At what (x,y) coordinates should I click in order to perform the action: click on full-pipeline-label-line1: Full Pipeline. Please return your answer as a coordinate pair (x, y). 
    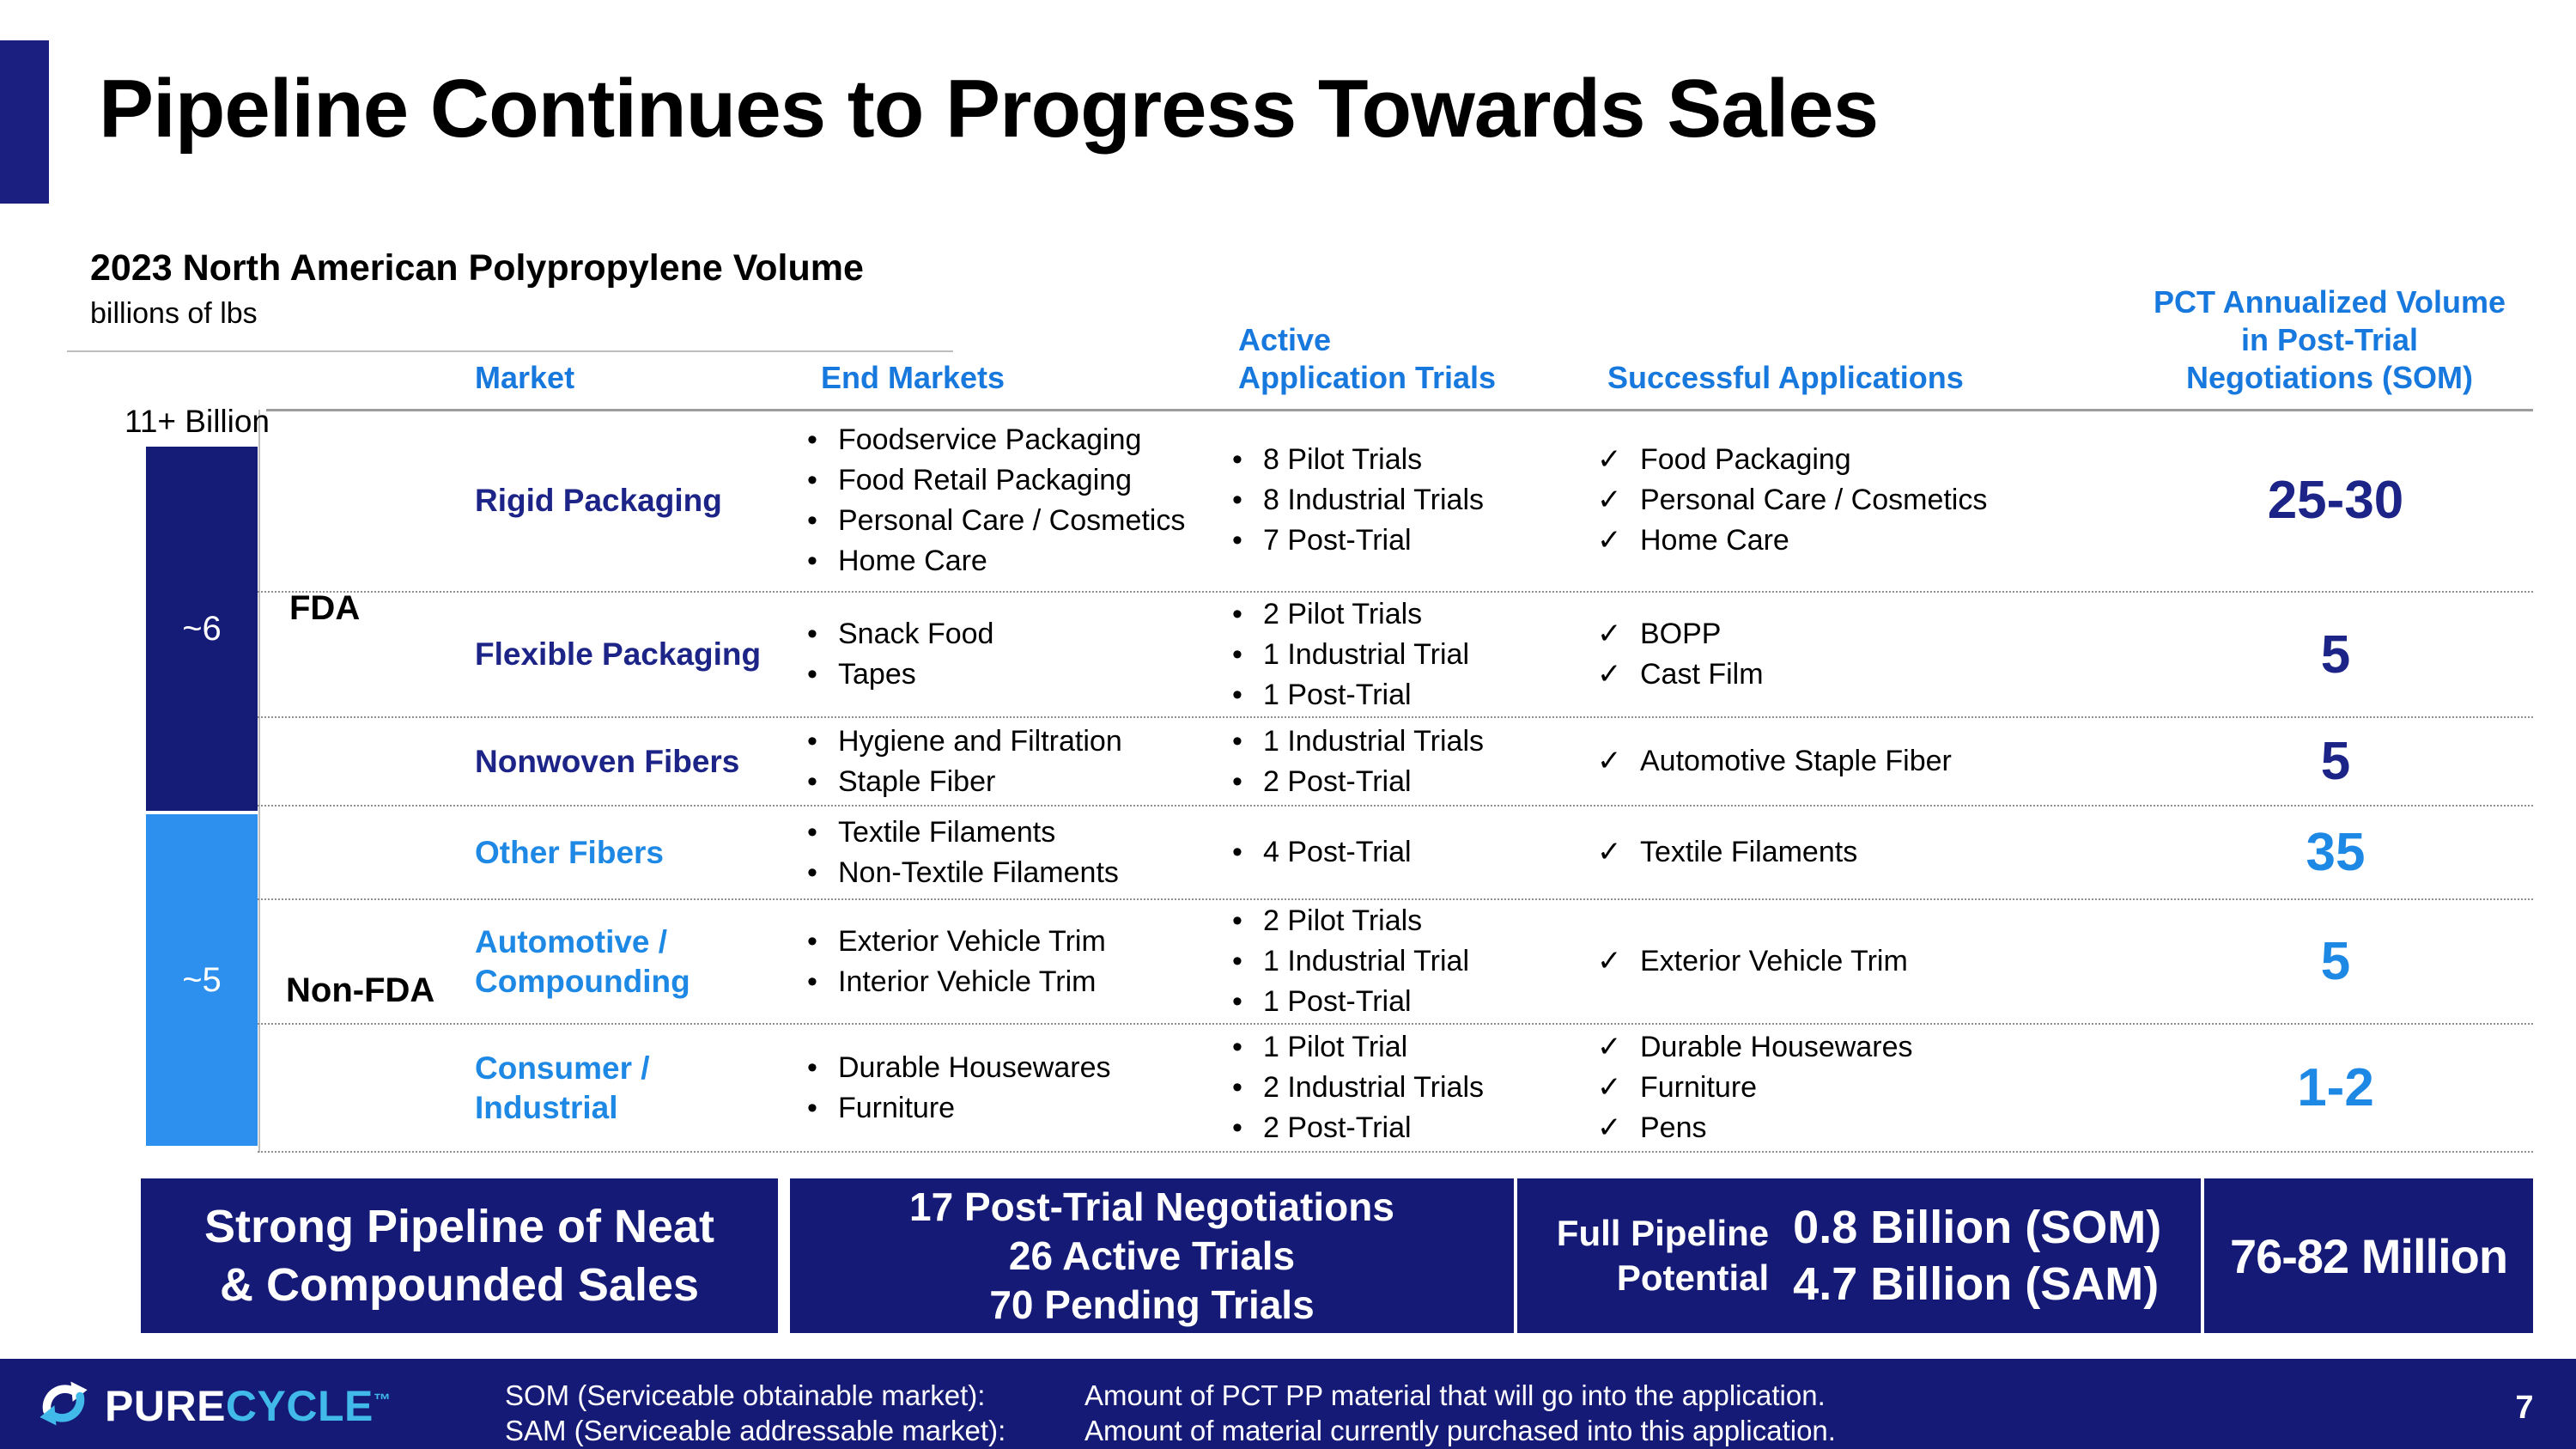
    Looking at the image, I should click on (1663, 1233).